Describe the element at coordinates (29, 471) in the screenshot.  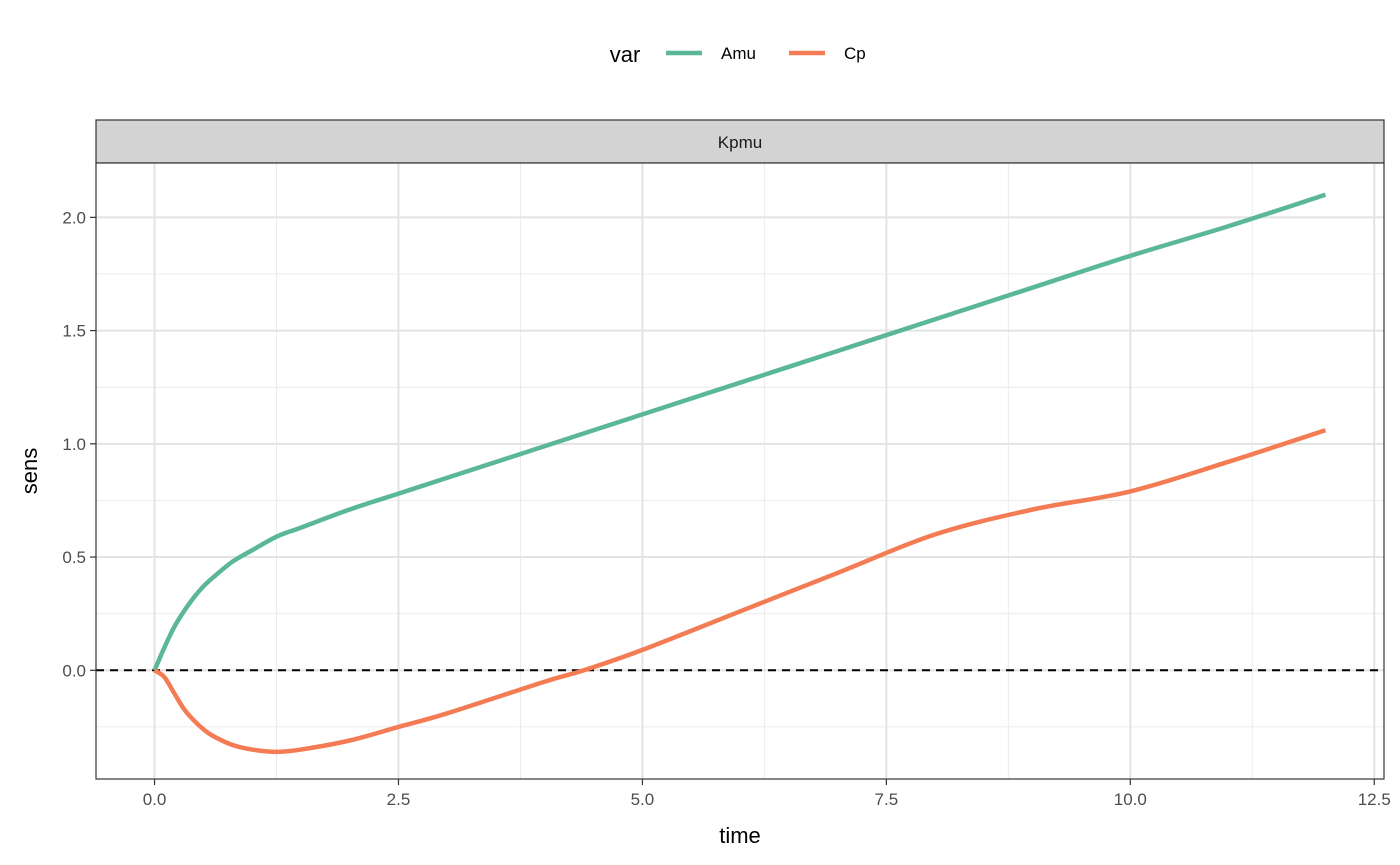
I see `y-axis-title: sens` at that location.